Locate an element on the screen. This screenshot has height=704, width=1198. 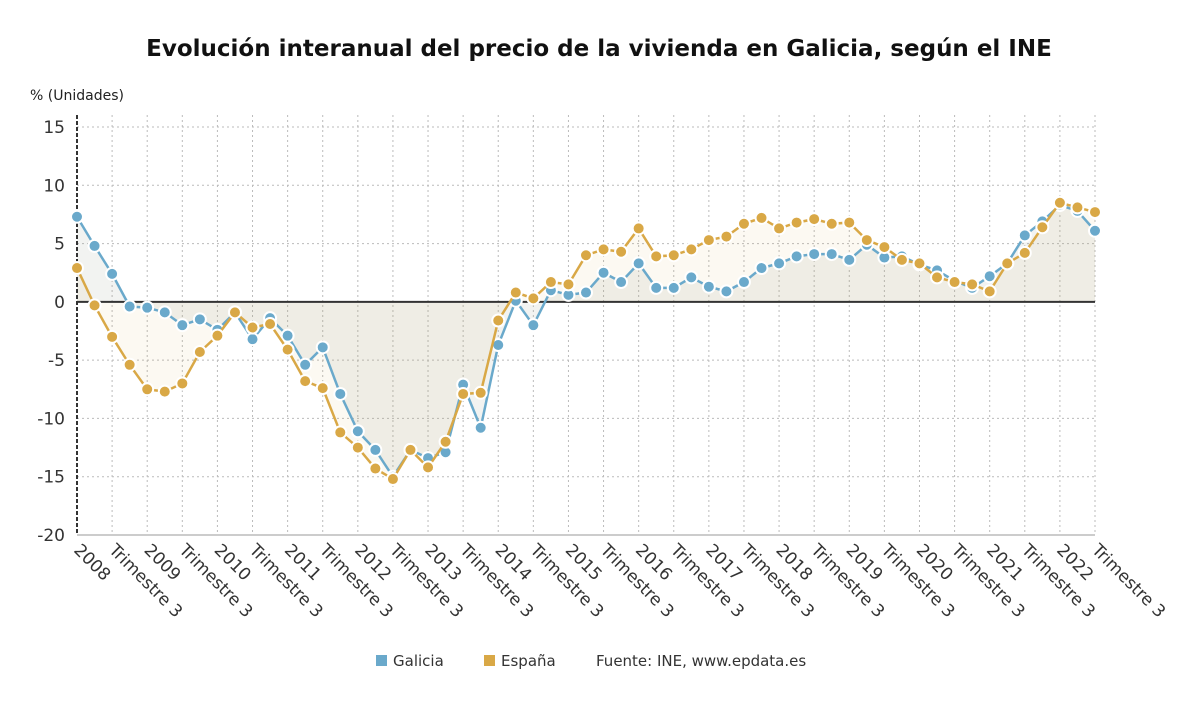
y-tick-label: 15 is located at coordinates (54, 128).